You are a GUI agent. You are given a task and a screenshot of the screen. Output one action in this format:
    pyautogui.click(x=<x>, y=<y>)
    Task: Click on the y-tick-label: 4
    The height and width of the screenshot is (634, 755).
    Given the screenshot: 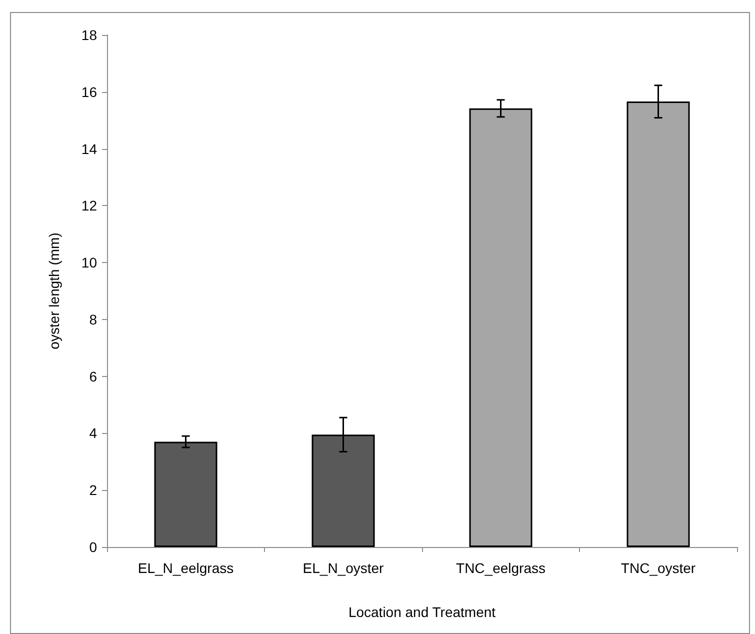 What is the action you would take?
    pyautogui.click(x=93, y=433)
    